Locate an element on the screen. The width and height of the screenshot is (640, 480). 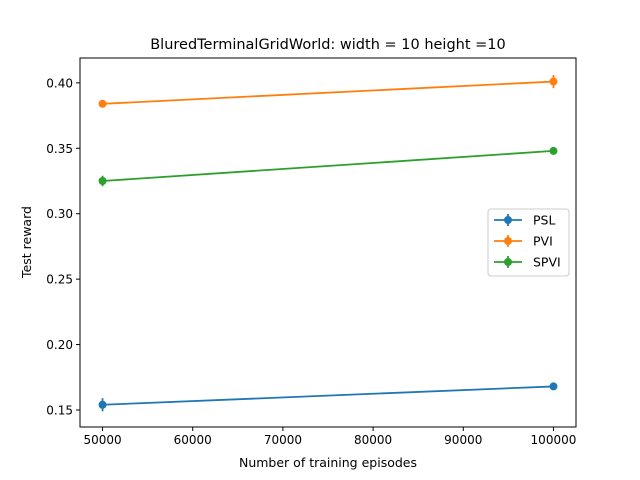
series-psl is located at coordinates (328, 397).